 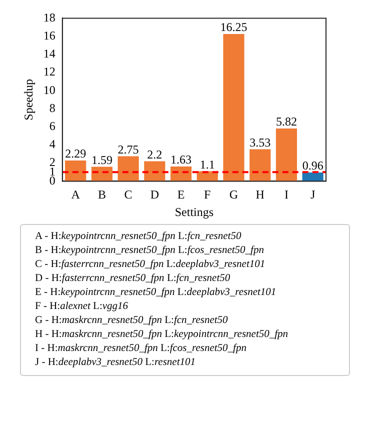 I want to click on data-label: 2.2, so click(x=154, y=154).